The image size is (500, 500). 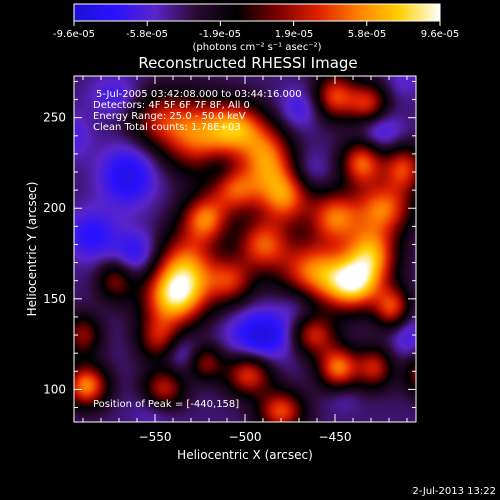 I want to click on annotation-clean-counts: Clean Total counts: 1.78E+03, so click(x=167, y=127).